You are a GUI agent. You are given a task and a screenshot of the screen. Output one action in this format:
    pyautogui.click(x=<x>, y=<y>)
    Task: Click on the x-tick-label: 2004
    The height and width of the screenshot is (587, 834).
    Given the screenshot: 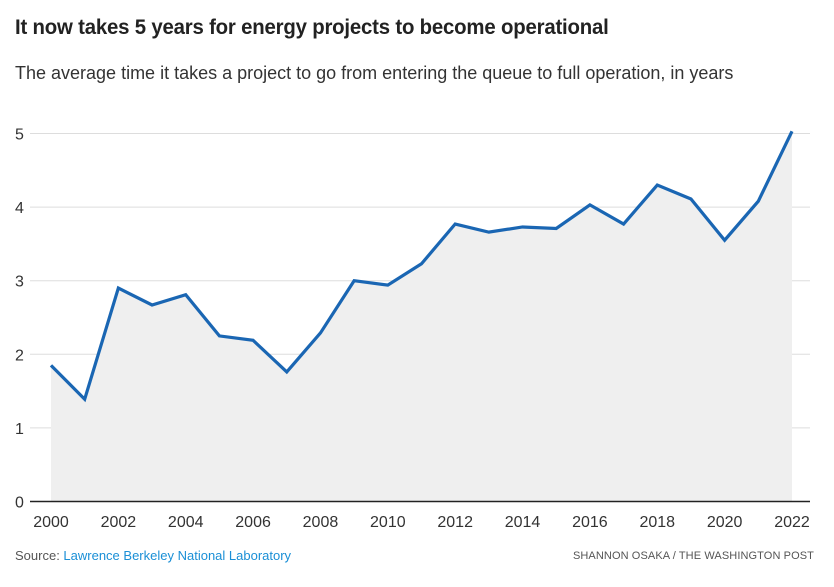 What is the action you would take?
    pyautogui.click(x=186, y=522)
    